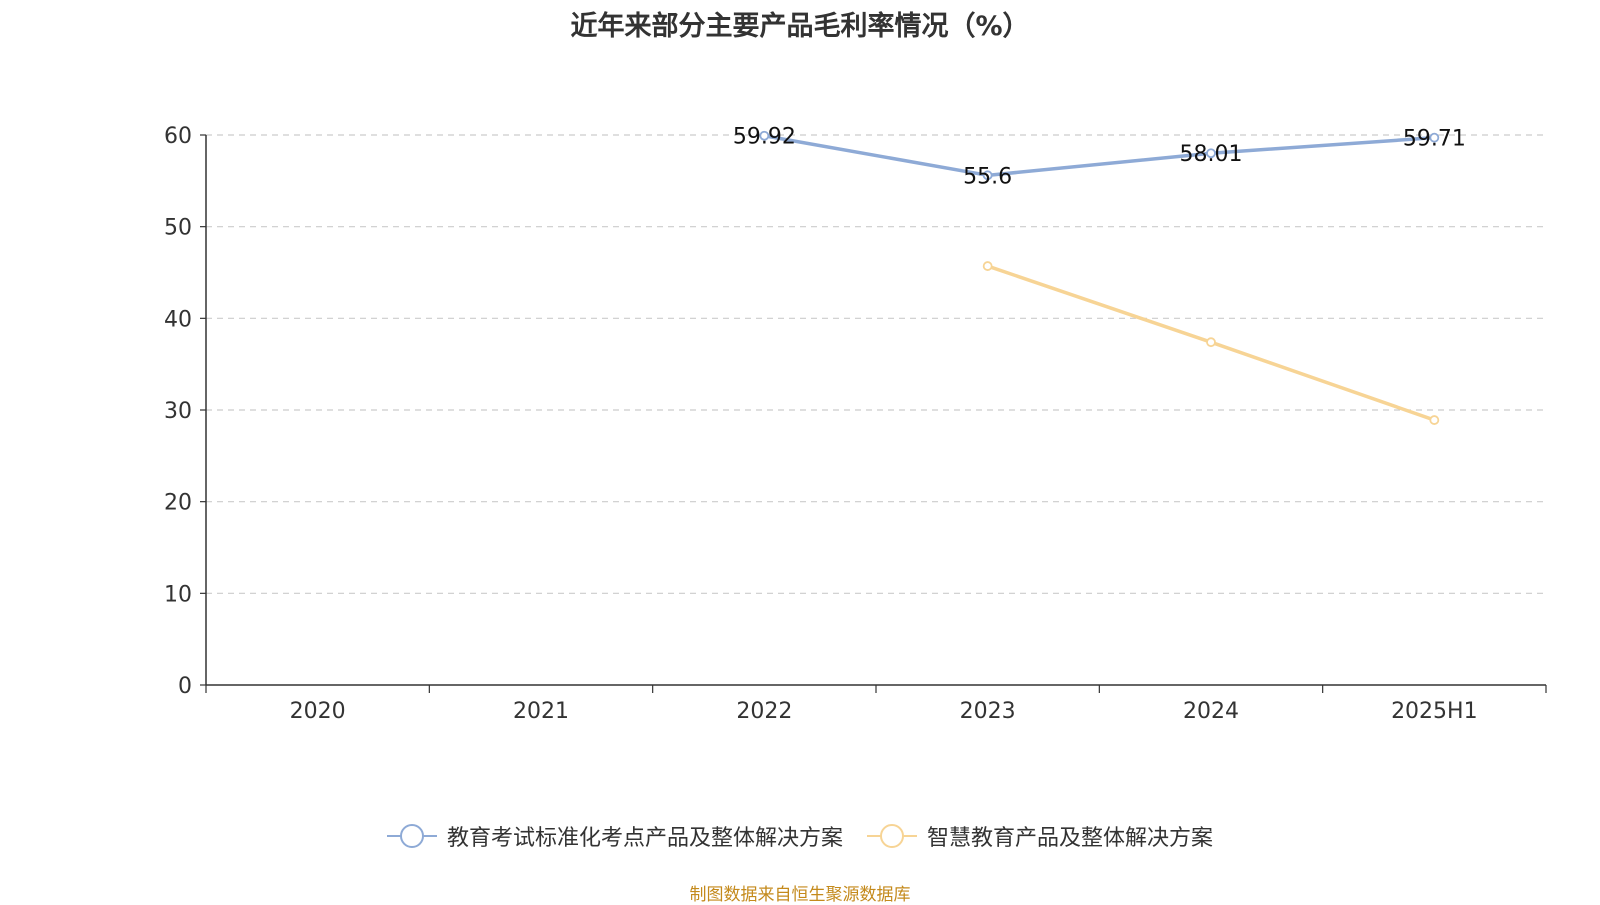 The width and height of the screenshot is (1600, 905). I want to click on legend-item-series-2: 智慧教育产品及整体解决方案, so click(1040, 836).